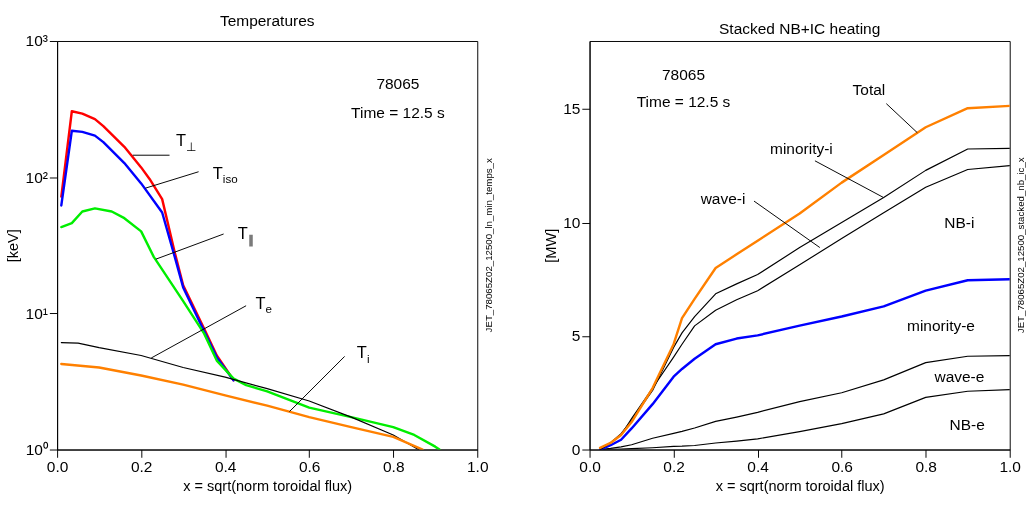 This screenshot has width=1032, height=524. What do you see at coordinates (572, 109) in the screenshot?
I see `y-tick-label: 15` at bounding box center [572, 109].